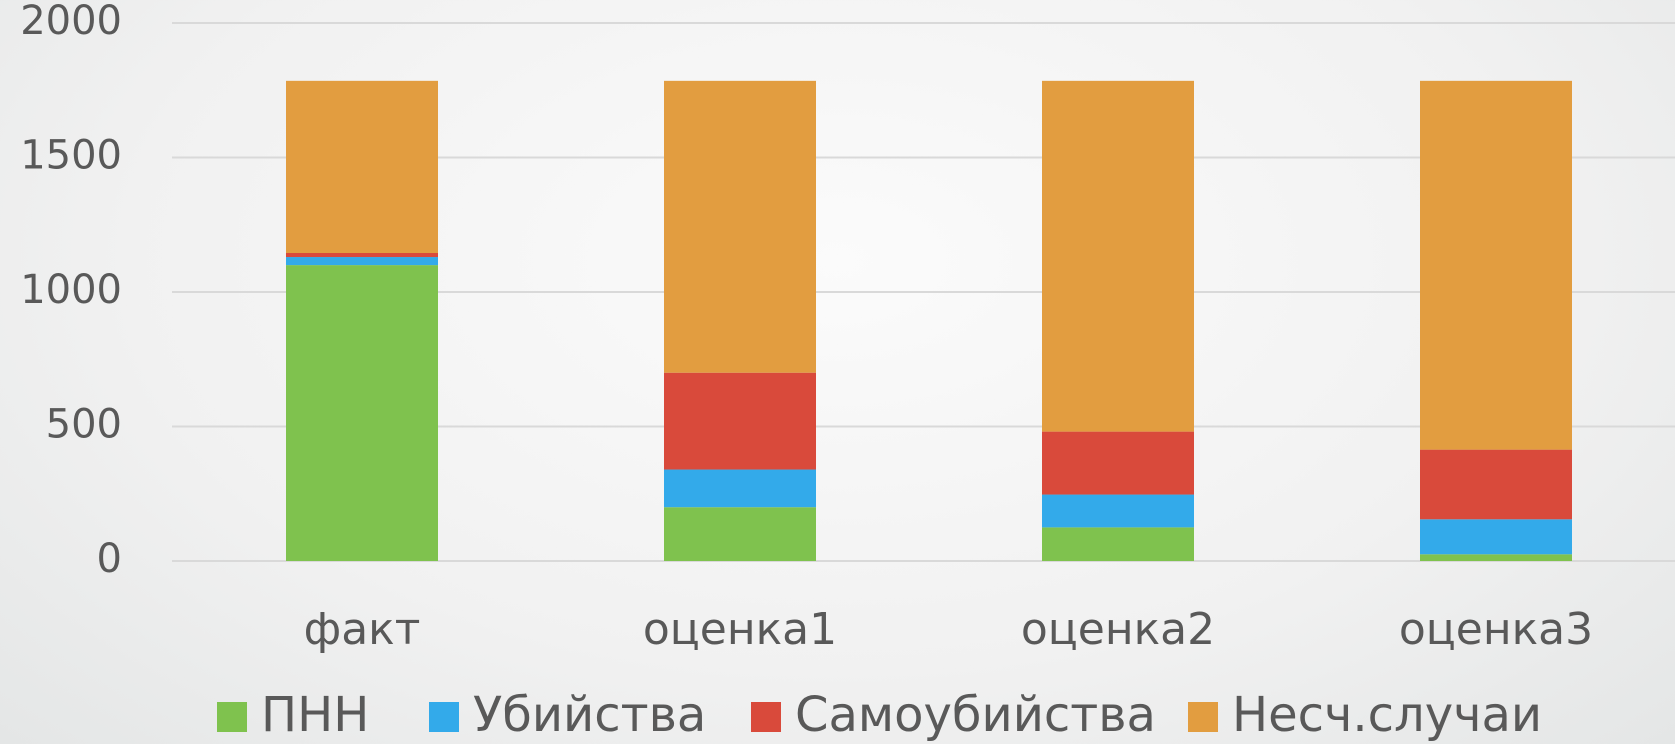 This screenshot has height=744, width=1675. Describe the element at coordinates (1118, 629) in the screenshot. I see `x-tick-label: оценка2` at that location.